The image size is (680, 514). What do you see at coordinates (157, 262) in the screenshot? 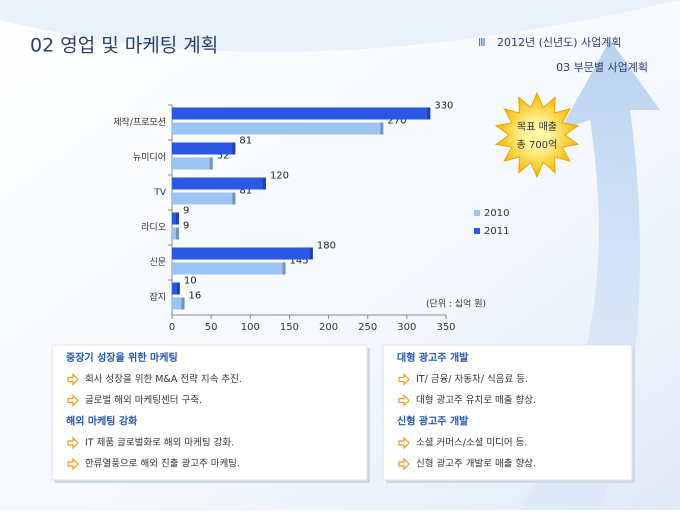
I see `y-tick-label: 신문` at bounding box center [157, 262].